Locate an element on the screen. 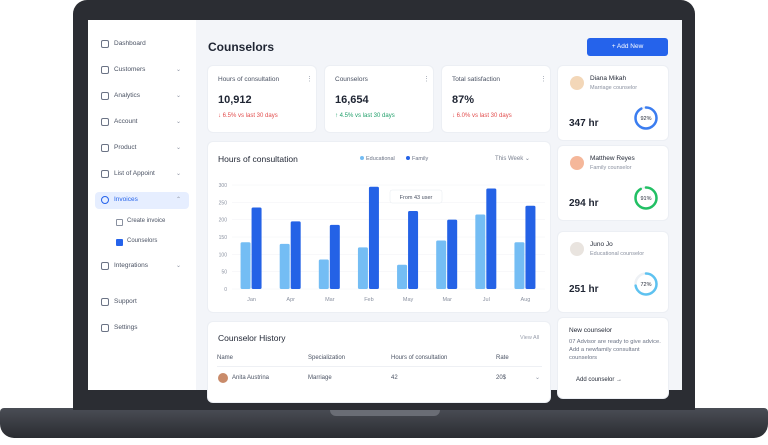  column-header: Name is located at coordinates (225, 358).